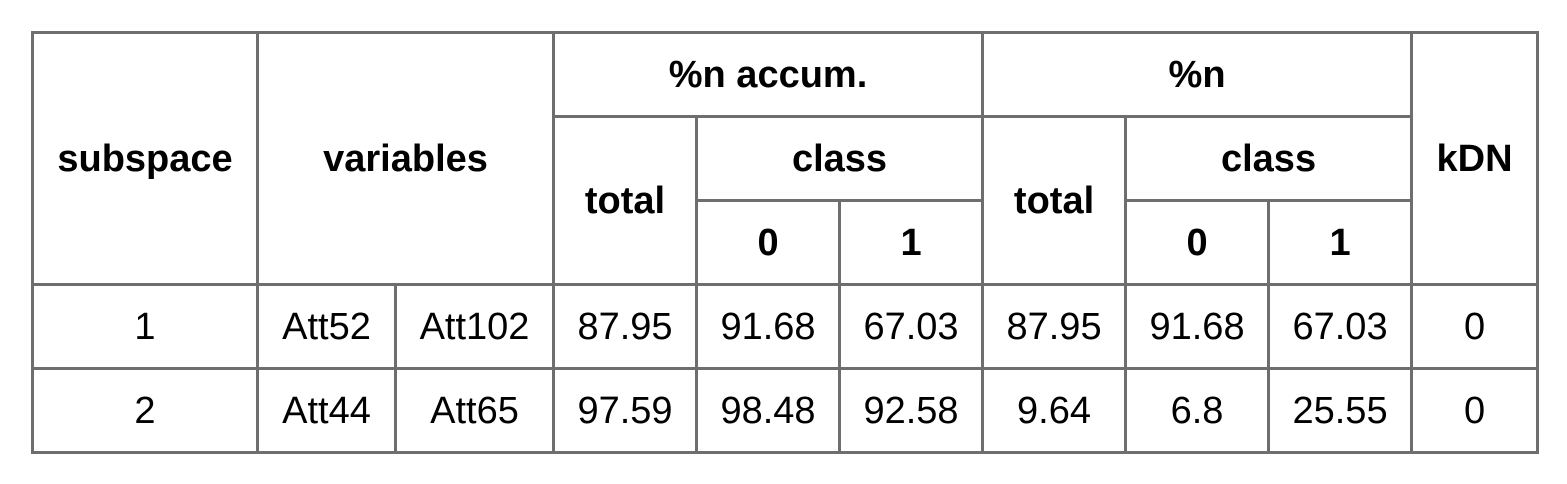 The image size is (1567, 484). I want to click on cell-accum-total: 87.95, so click(625, 326).